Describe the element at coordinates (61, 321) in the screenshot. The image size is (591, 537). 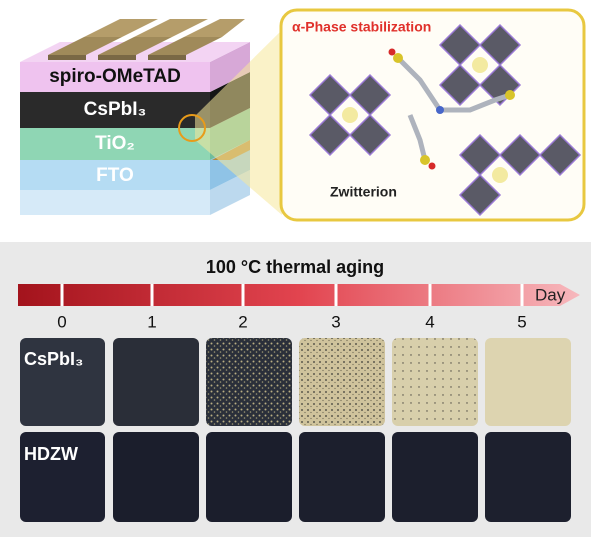
I see `day-label: 0` at that location.